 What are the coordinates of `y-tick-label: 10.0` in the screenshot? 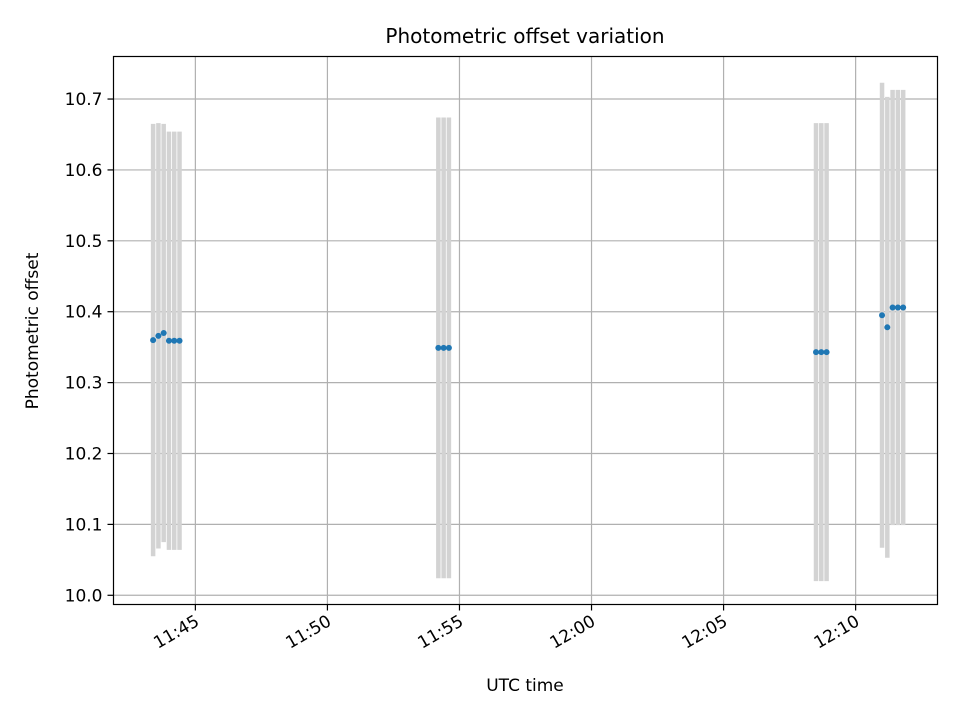 It's located at (84, 596).